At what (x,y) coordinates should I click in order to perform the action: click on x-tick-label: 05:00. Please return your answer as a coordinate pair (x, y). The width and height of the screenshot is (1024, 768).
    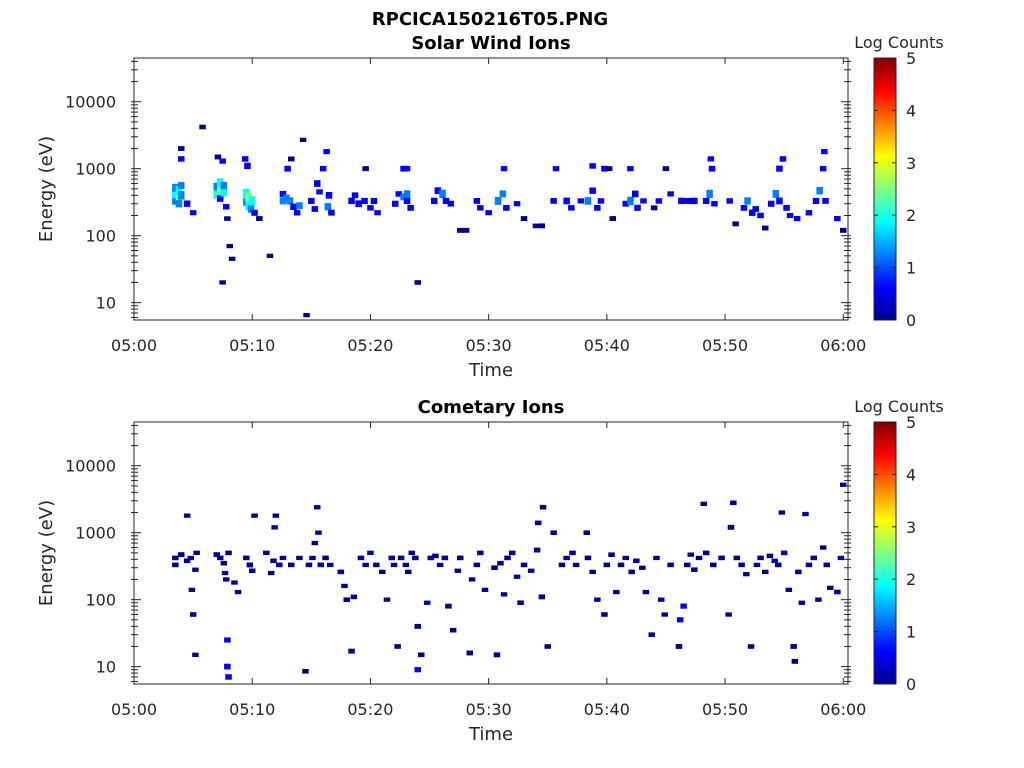
    Looking at the image, I should click on (134, 709).